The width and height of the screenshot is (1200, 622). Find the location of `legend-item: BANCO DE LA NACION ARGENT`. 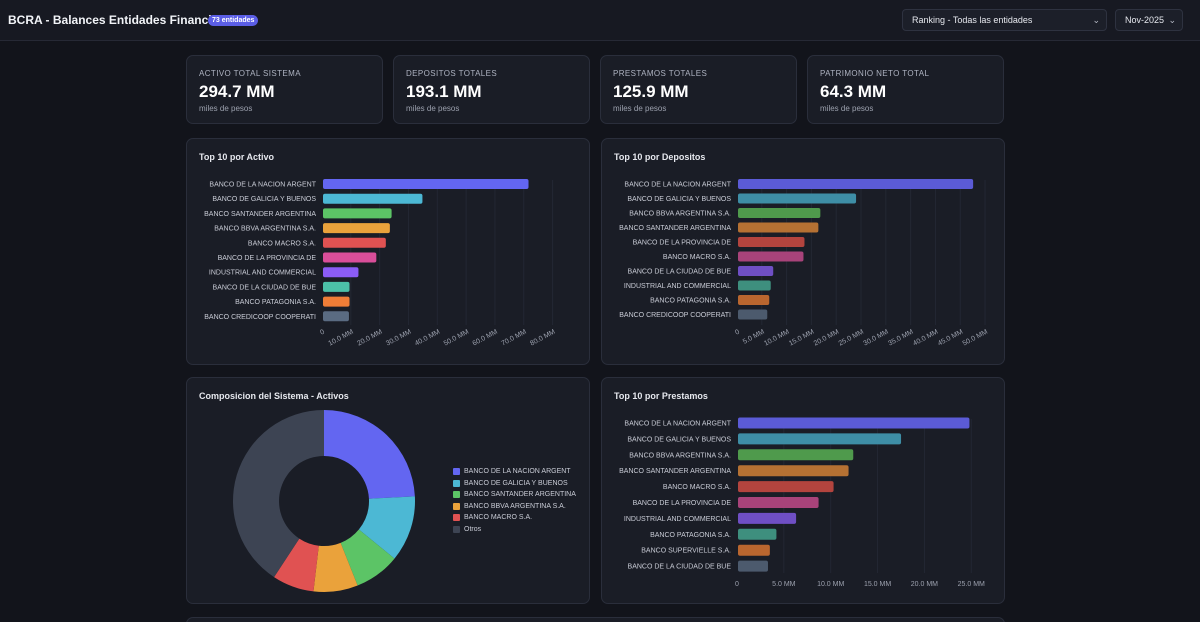

legend-item: BANCO DE LA NACION ARGENT is located at coordinates (514, 472).